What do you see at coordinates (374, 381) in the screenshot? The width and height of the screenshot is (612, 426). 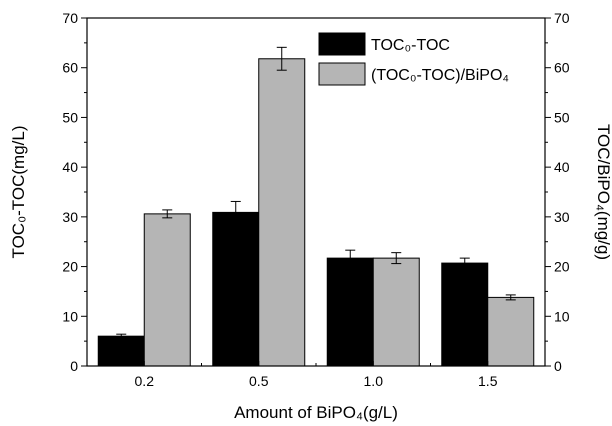 I see `x-tick-label-1.0: 1.0` at bounding box center [374, 381].